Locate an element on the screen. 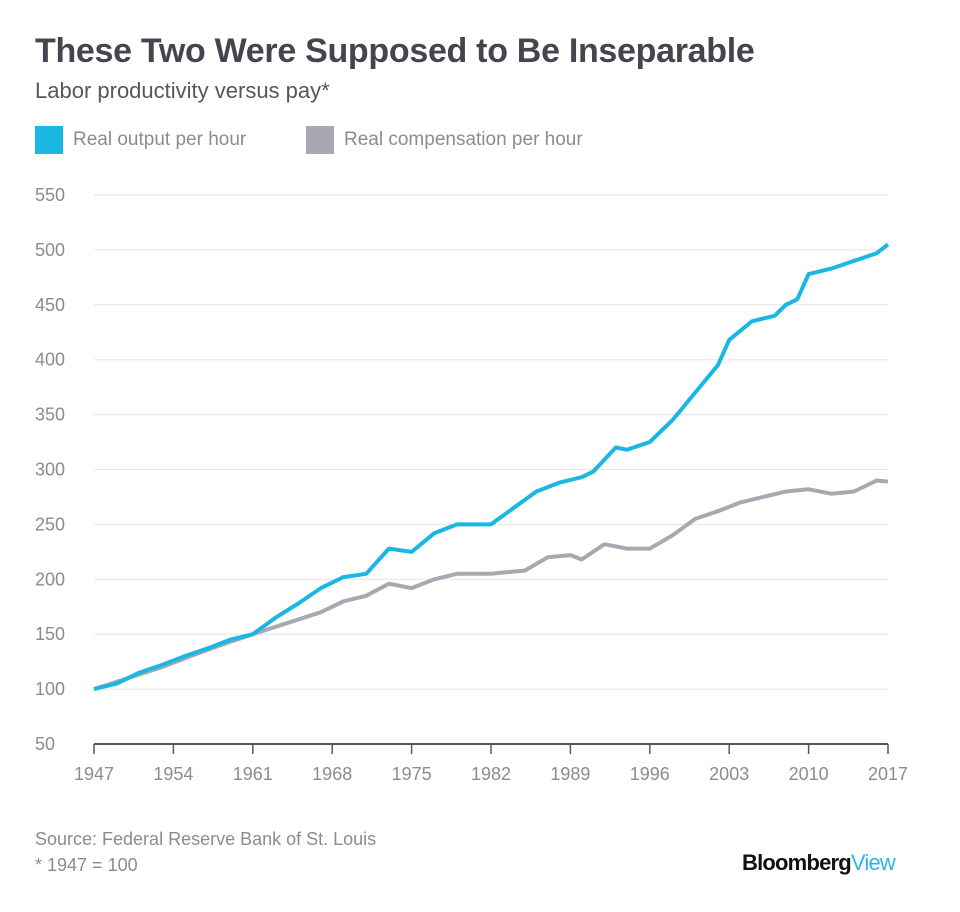 Image resolution: width=960 pixels, height=912 pixels. legend-item-compensation: Real compensation per hour is located at coordinates (444, 140).